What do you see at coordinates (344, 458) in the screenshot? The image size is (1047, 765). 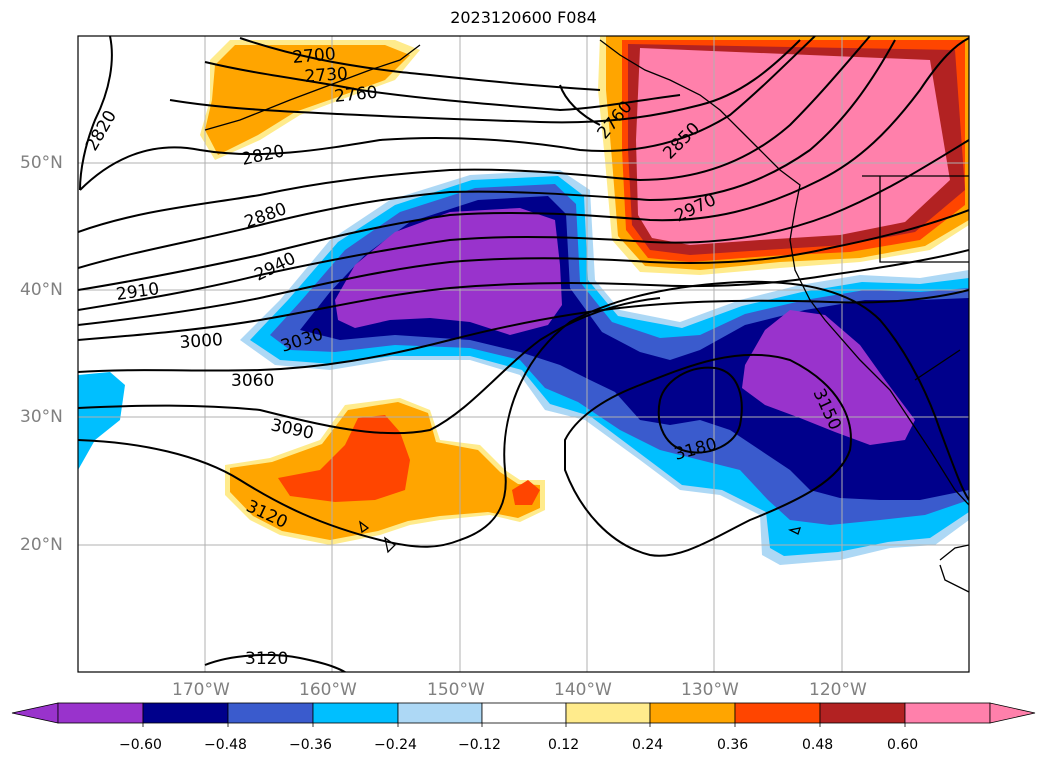 I see `anomaly-pos-hi-red` at bounding box center [344, 458].